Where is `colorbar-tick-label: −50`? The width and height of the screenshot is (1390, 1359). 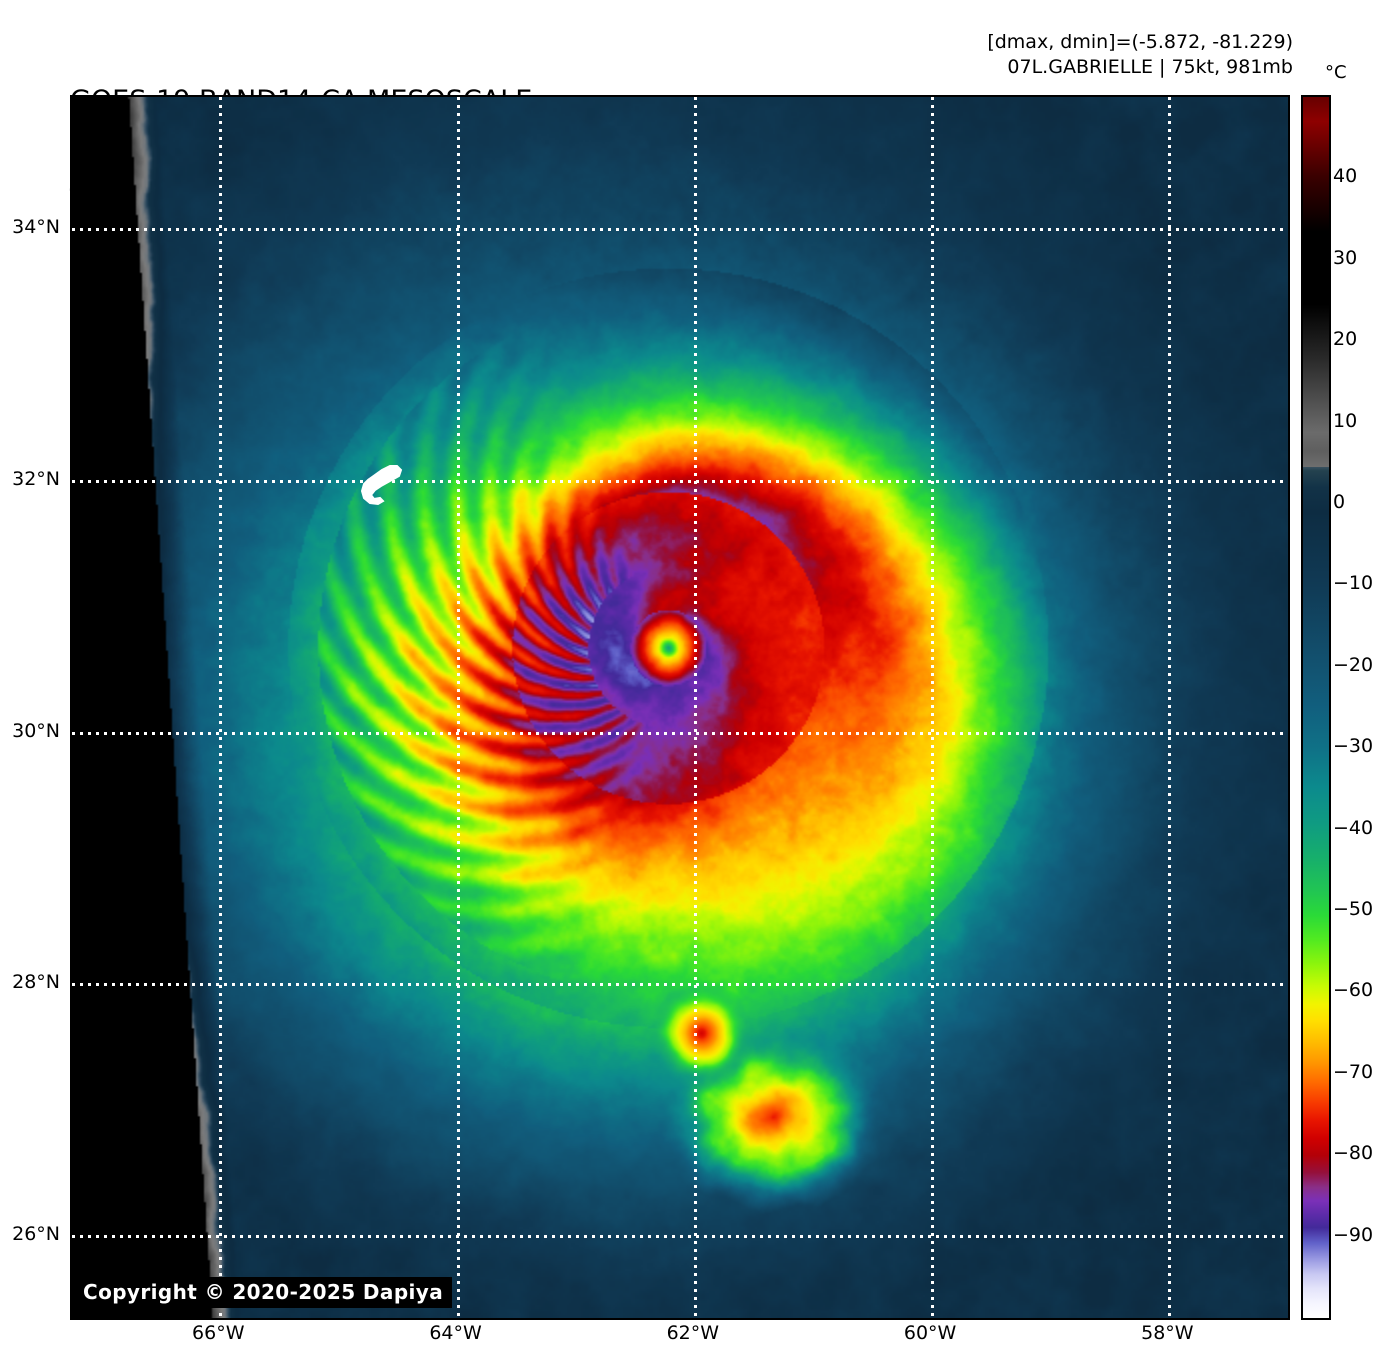 colorbar-tick-label: −50 is located at coordinates (1353, 909).